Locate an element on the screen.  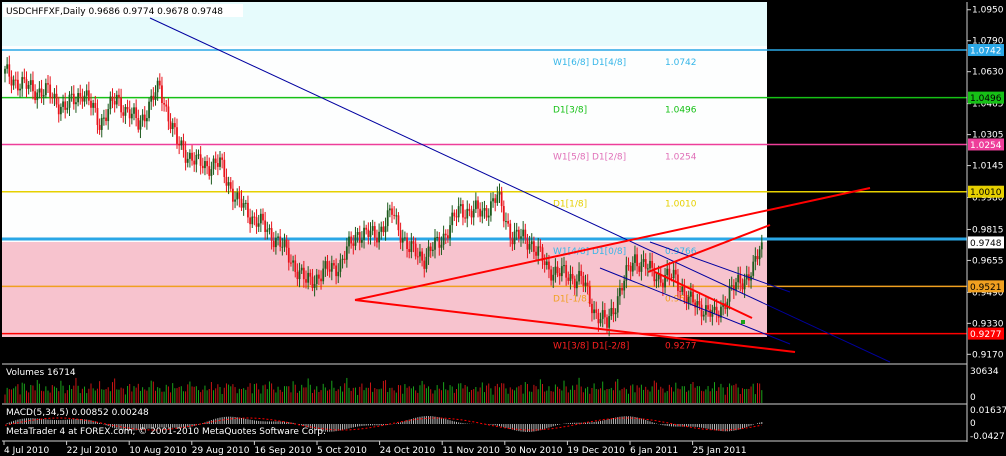
price-axis is located at coordinates (987, 228).